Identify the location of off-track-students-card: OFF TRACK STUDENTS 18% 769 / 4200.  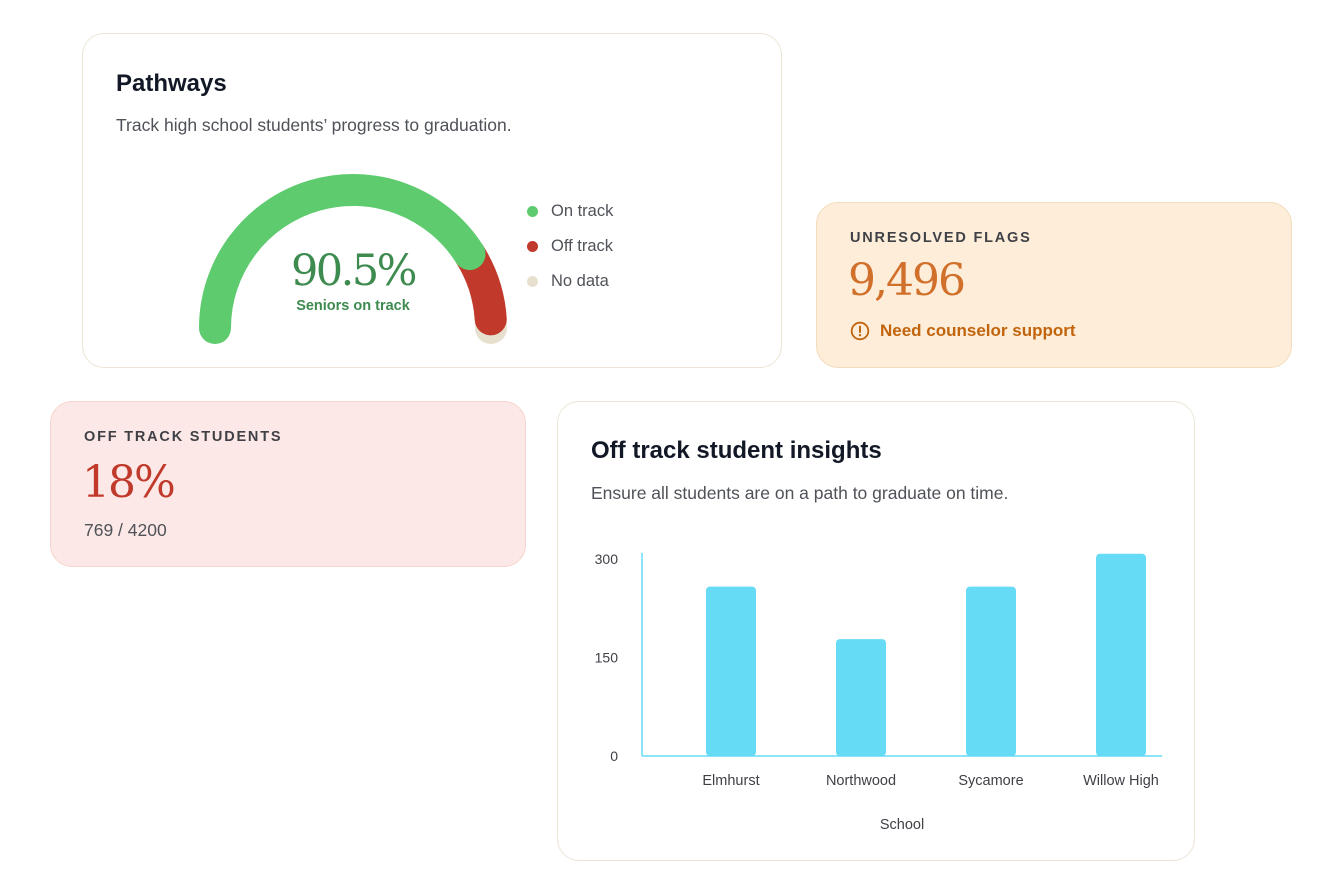
(288, 484).